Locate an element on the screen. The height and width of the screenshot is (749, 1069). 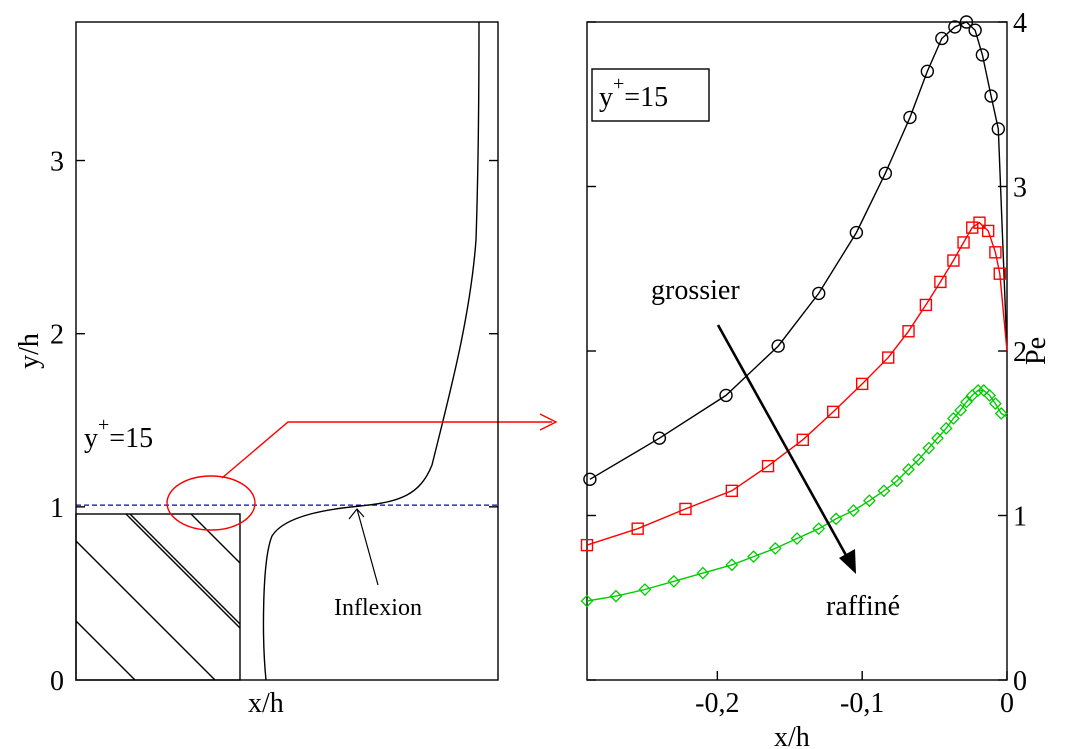
right-y-tick-label: 1 is located at coordinates (1020, 517).